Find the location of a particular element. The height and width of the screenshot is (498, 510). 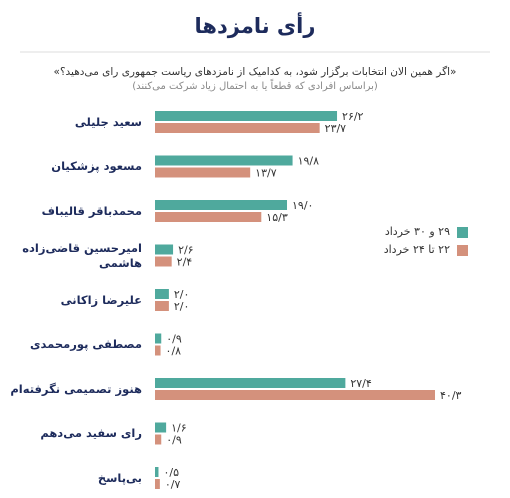

legend-label: ۲۲ تا ۲۴ خرداد is located at coordinates (416, 249).